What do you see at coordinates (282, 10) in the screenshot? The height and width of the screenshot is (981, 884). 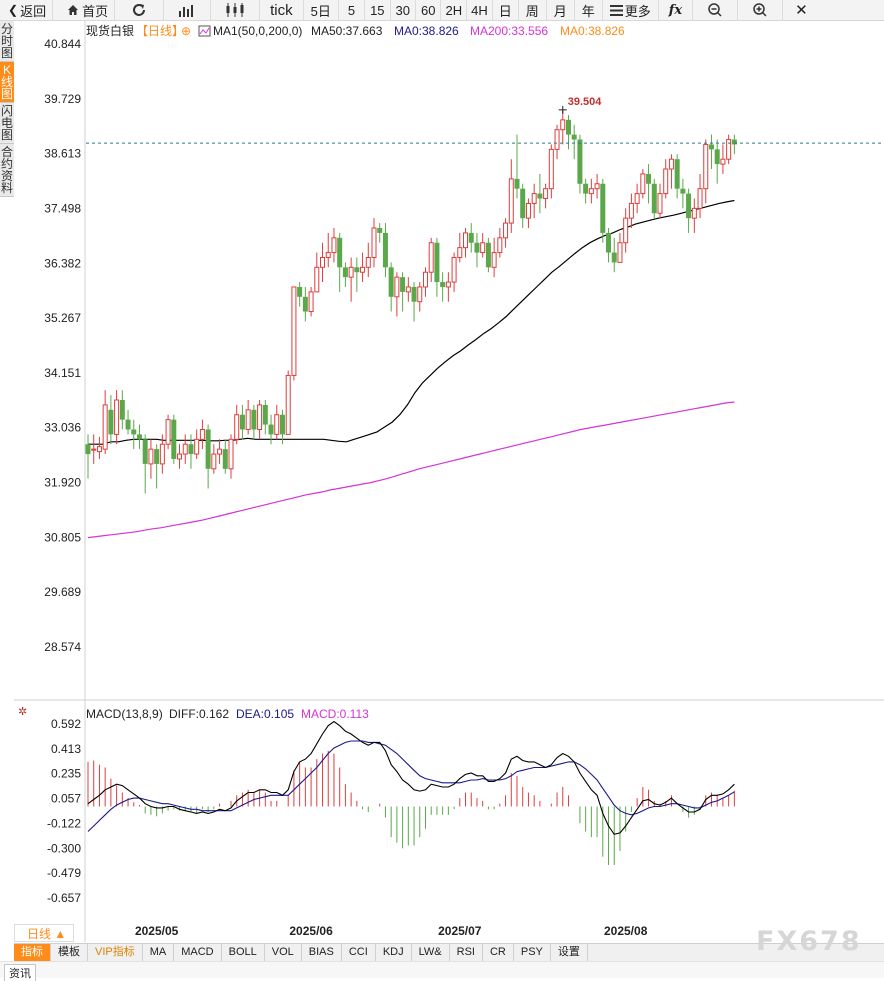 I see `tick-button: tick` at bounding box center [282, 10].